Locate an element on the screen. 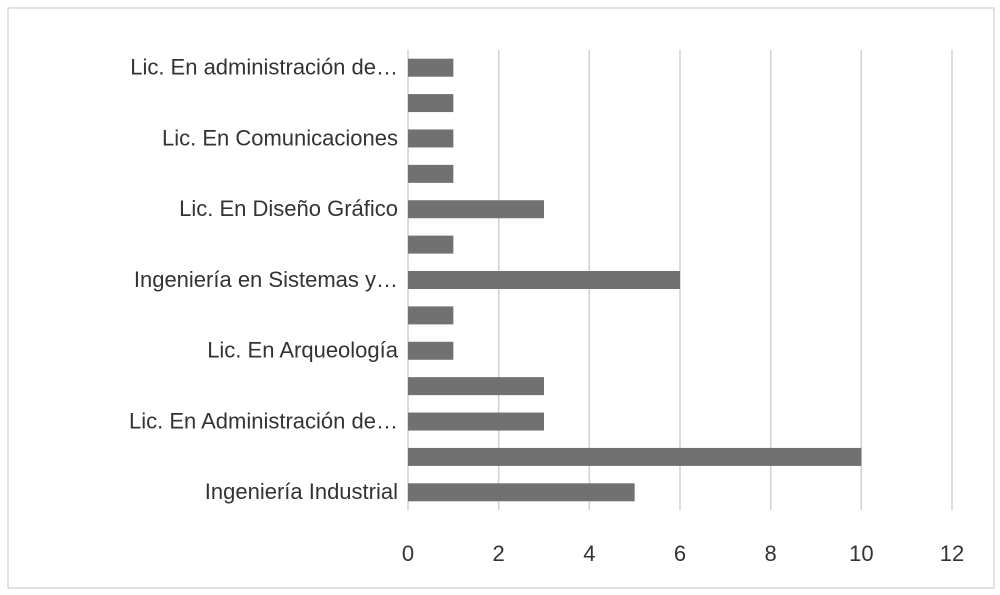 Image resolution: width=1000 pixels, height=595 pixels. y-tick-label: Lic. En Arqueología is located at coordinates (303, 350).